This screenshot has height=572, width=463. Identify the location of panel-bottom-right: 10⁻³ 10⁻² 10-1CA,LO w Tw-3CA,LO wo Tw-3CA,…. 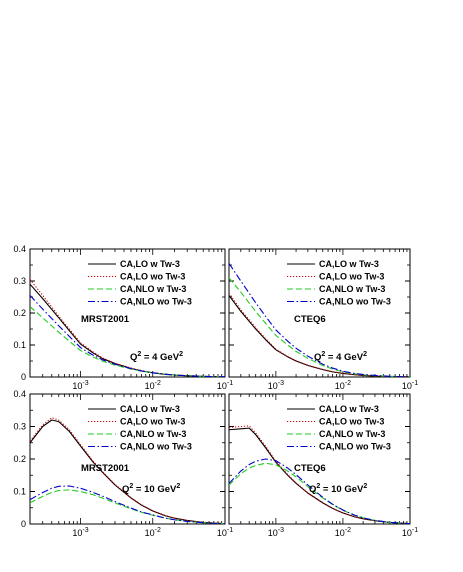
(323, 465).